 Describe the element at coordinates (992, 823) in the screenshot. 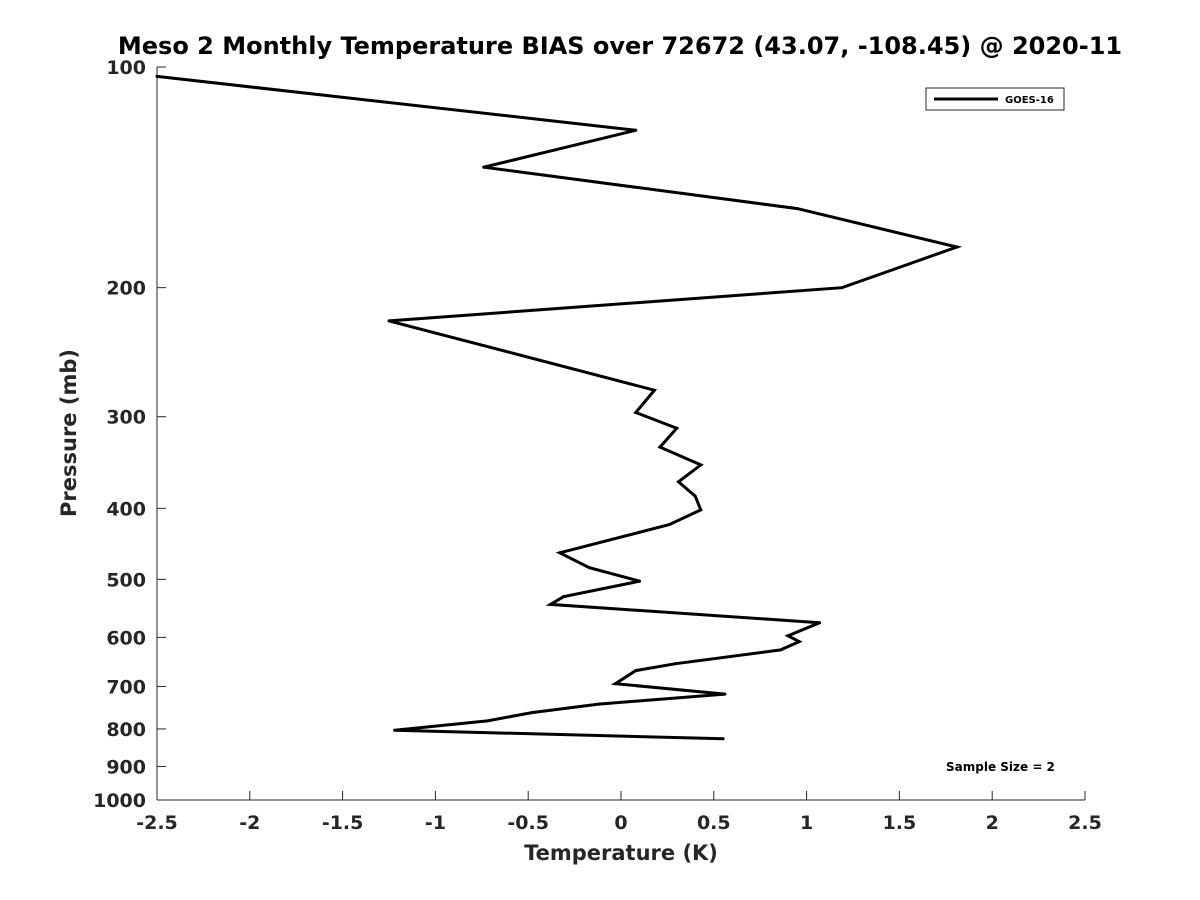

I see `x-tick-label: 2` at that location.